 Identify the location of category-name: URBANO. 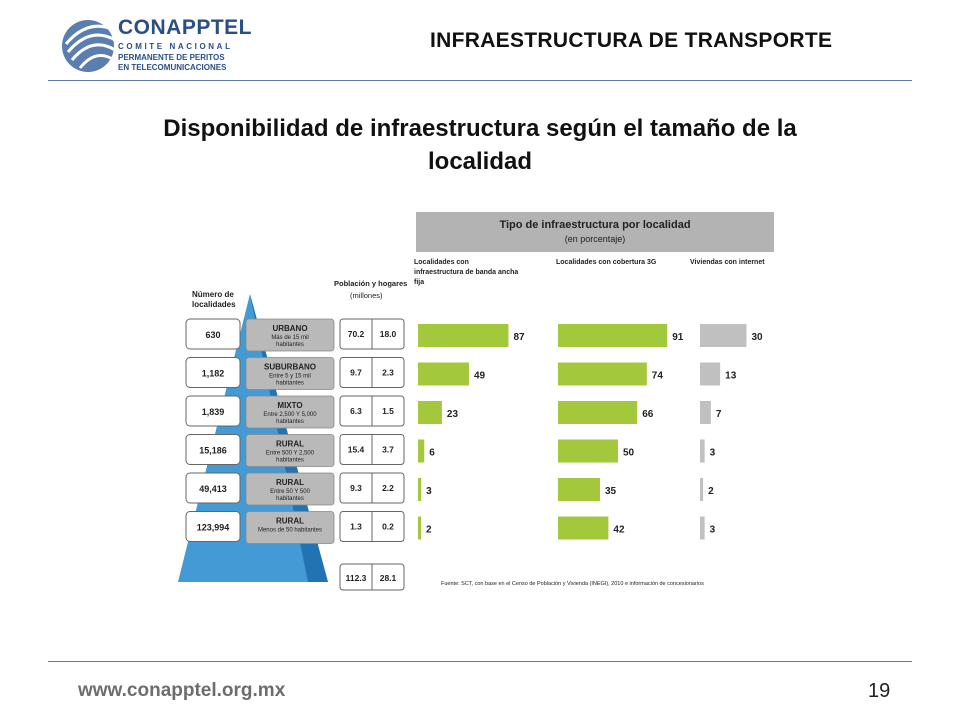
(289, 328).